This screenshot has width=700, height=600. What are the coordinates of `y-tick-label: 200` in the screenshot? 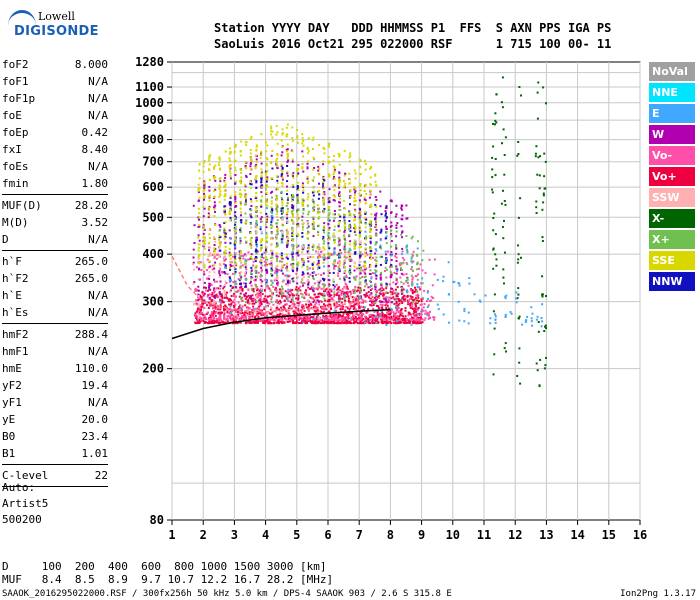 It's located at (153, 369).